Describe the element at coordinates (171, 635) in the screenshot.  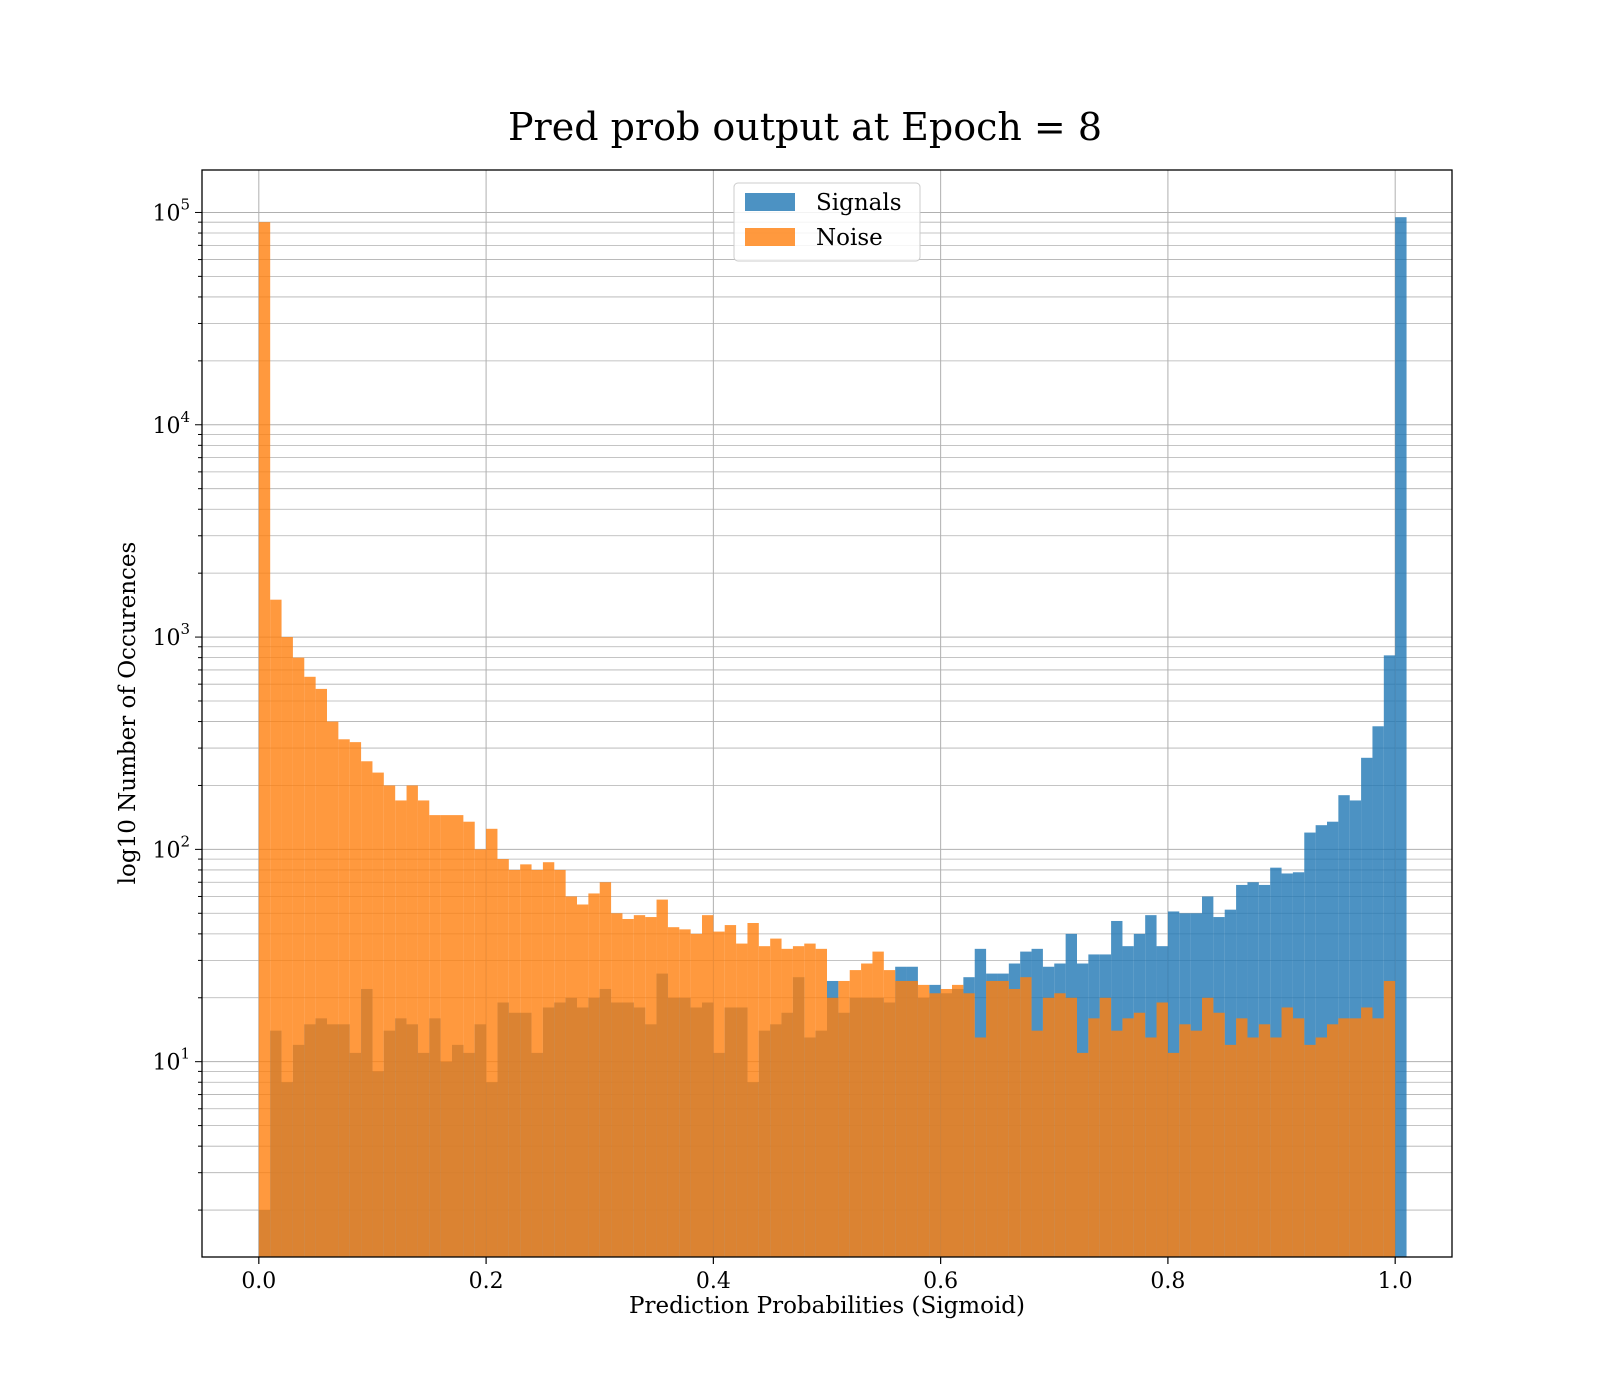
I see `y-tick-label: 10³` at that location.